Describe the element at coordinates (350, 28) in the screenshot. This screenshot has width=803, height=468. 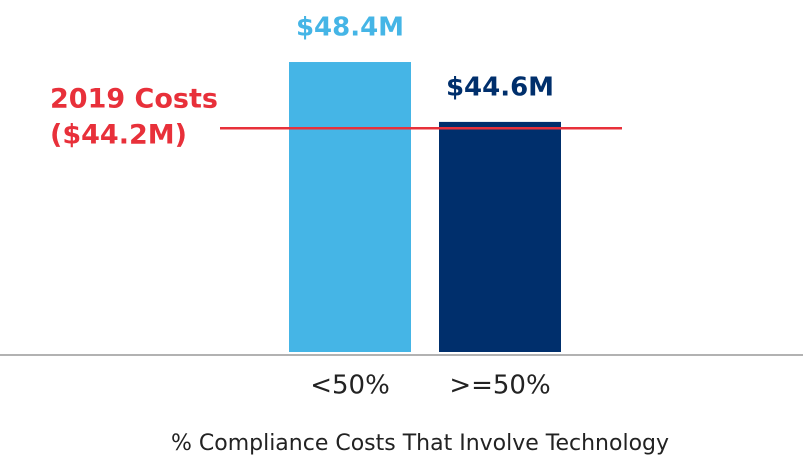
I see `data-label: $48.4M` at that location.